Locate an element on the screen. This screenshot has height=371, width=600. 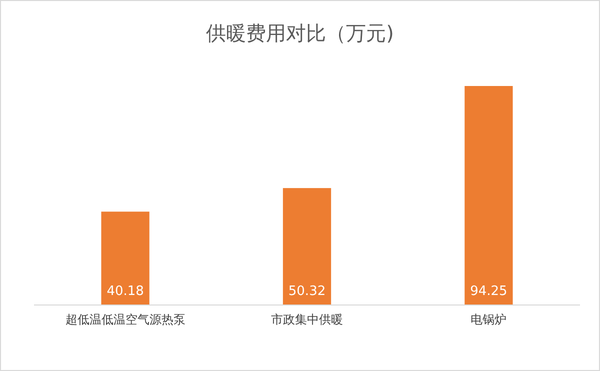
x-tick-label: 市政集中供暖 is located at coordinates (307, 319).